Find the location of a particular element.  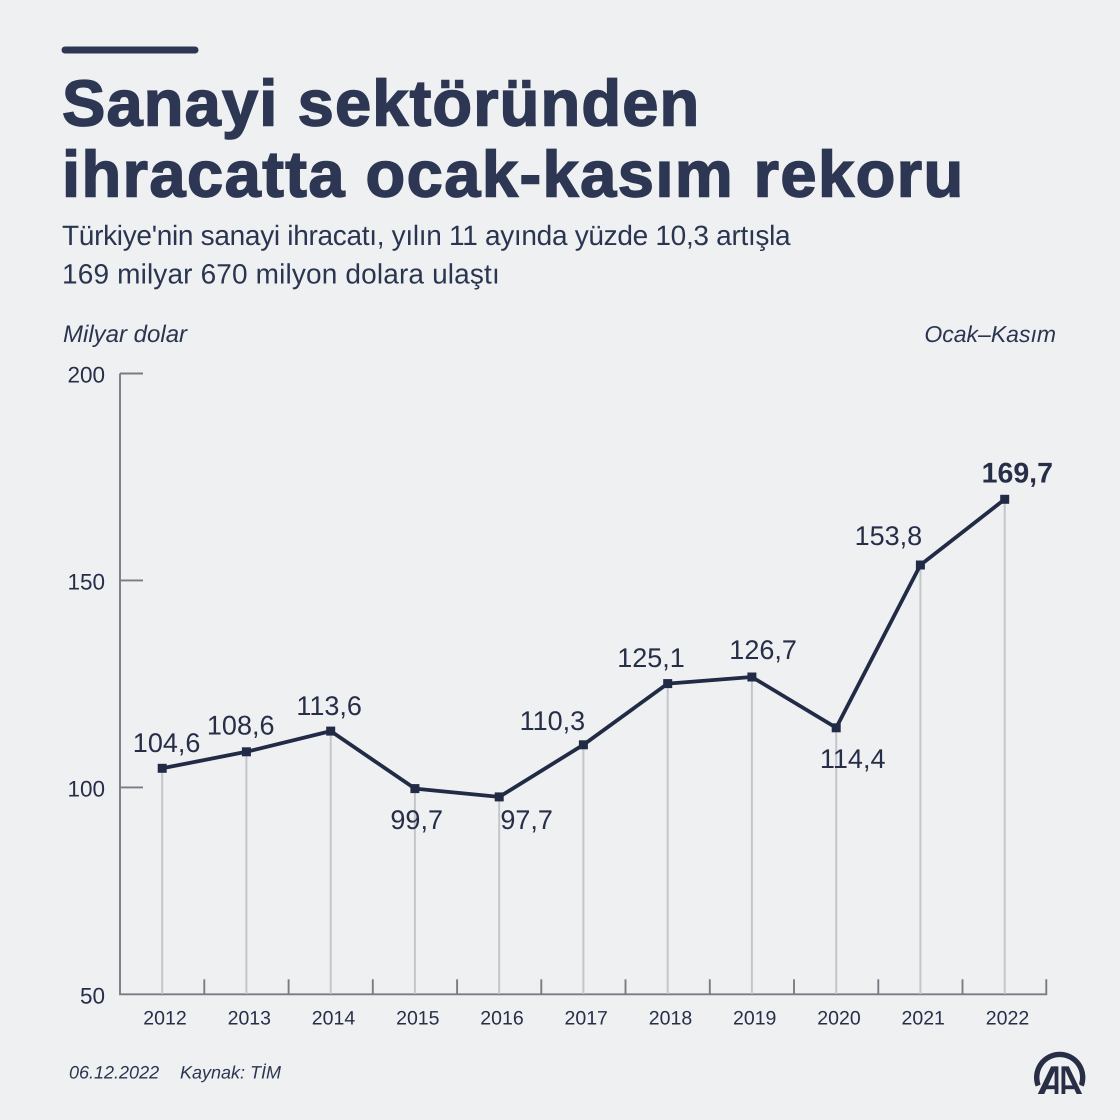

svg-text: 2016 is located at coordinates (501, 1019).